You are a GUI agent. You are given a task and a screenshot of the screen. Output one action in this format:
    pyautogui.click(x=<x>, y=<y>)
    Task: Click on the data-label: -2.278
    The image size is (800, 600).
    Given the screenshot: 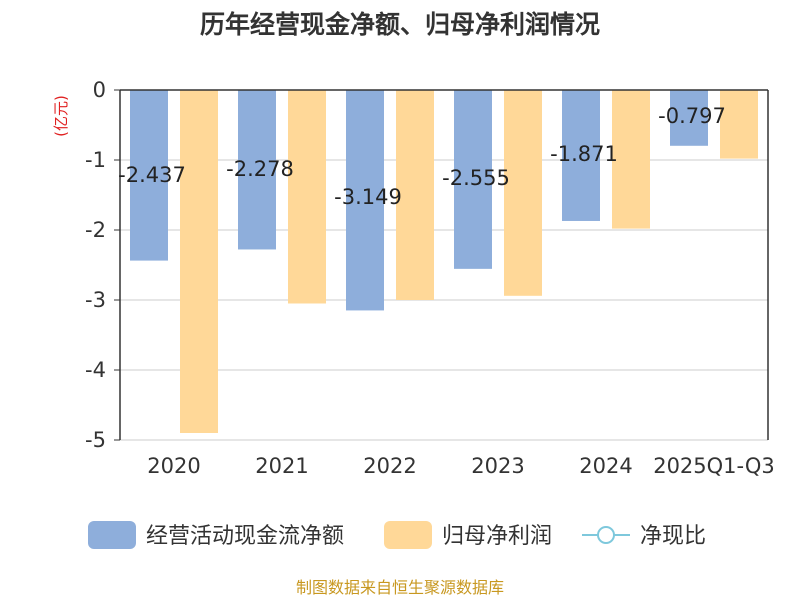 What is the action you would take?
    pyautogui.click(x=260, y=169)
    